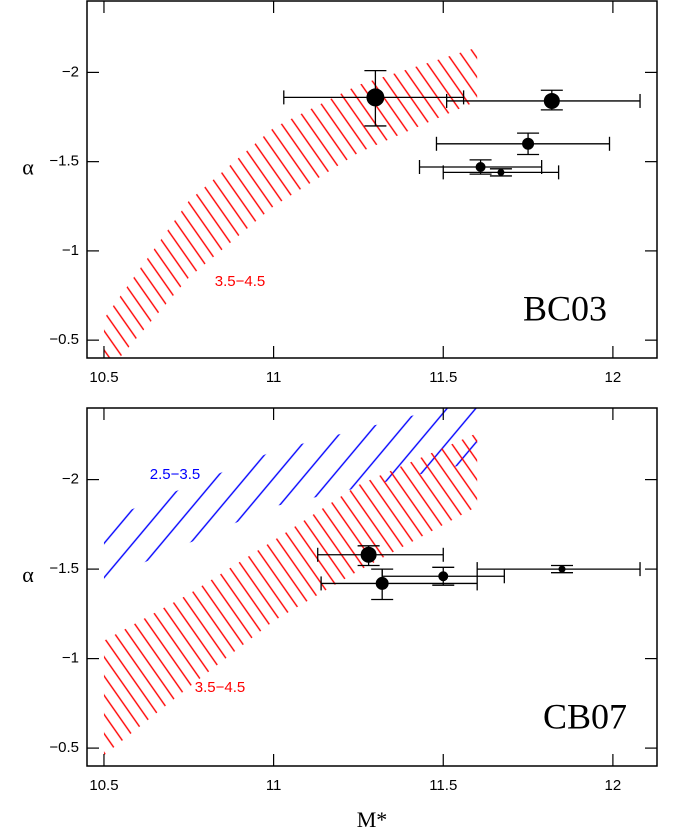 This screenshot has width=675, height=836. I want to click on panel-annotation: BC03, so click(565, 308).